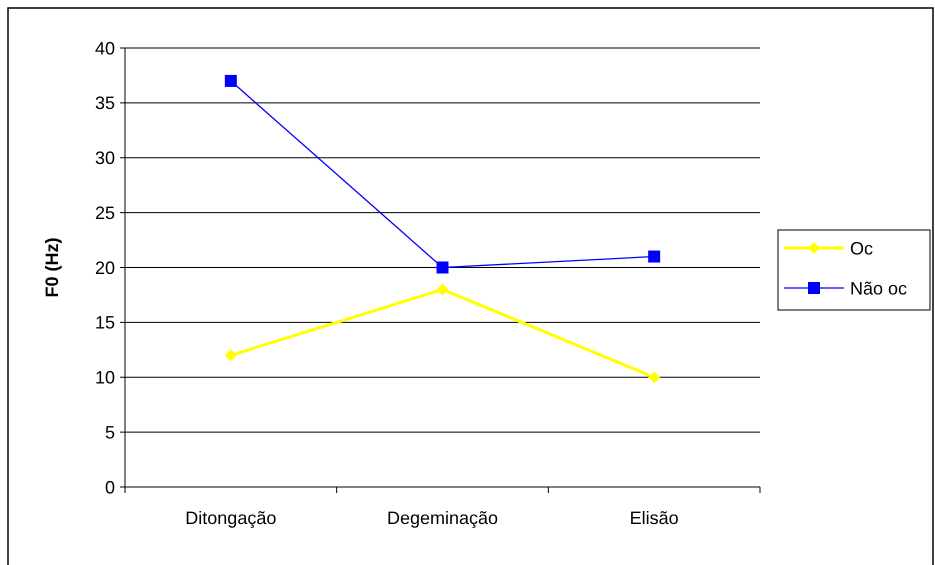 The height and width of the screenshot is (565, 935). I want to click on x-tick-label: Degeminação, so click(442, 518).